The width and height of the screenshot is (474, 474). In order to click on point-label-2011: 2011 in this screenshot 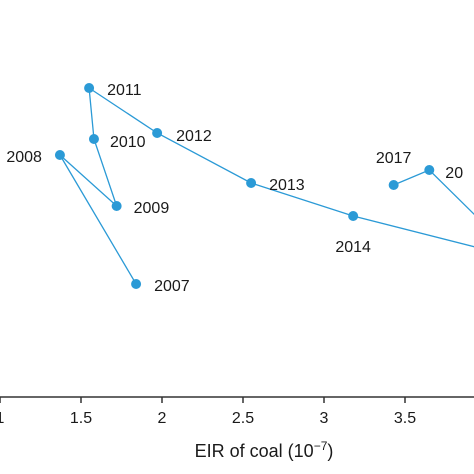, I will do `click(124, 90)`.